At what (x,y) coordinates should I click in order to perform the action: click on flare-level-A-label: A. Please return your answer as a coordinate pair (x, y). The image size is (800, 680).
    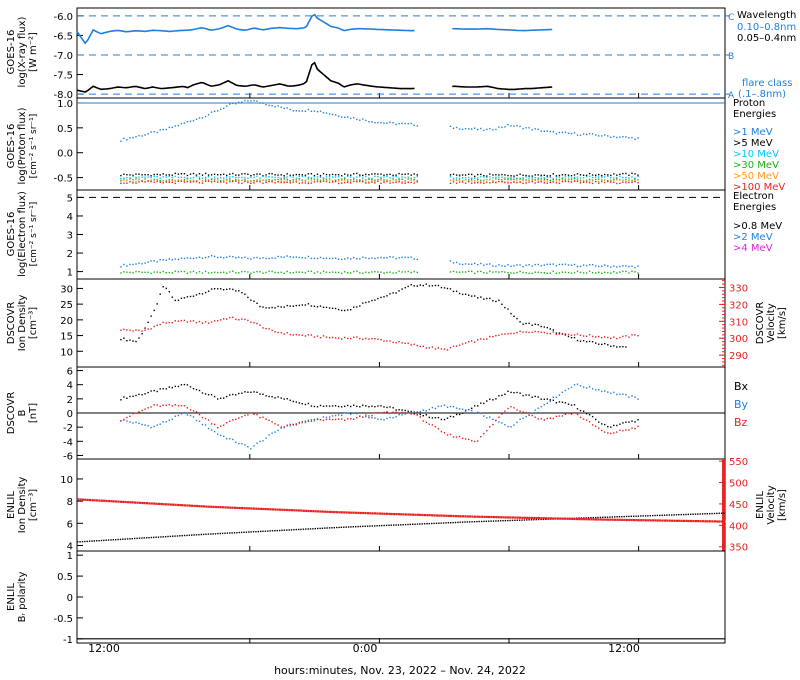
    Looking at the image, I should click on (731, 96).